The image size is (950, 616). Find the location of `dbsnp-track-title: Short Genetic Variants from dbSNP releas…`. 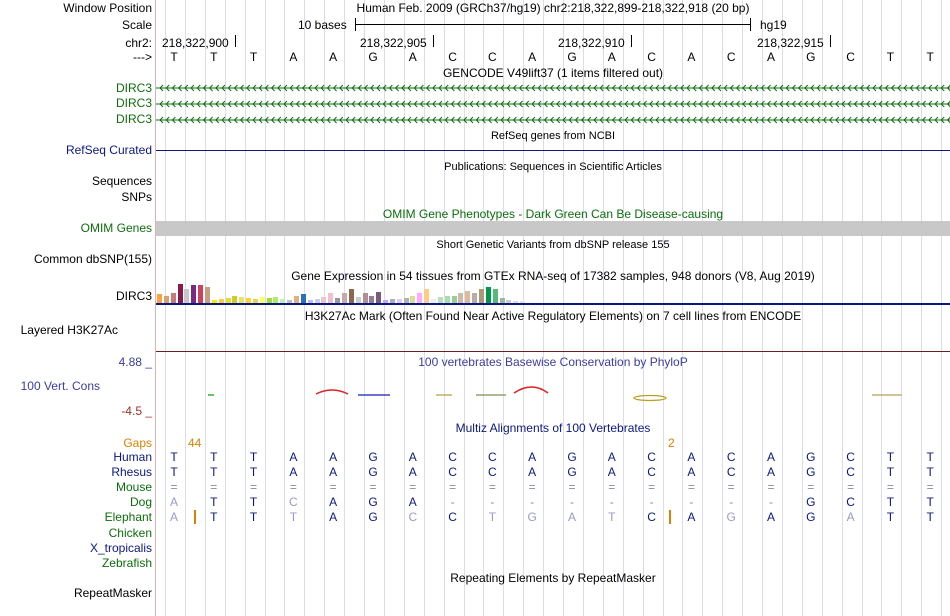

dbsnp-track-title: Short Genetic Variants from dbSNP releas… is located at coordinates (553, 245).